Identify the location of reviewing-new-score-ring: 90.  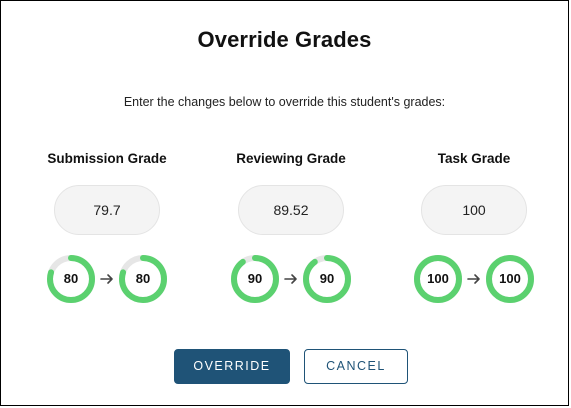
(327, 279).